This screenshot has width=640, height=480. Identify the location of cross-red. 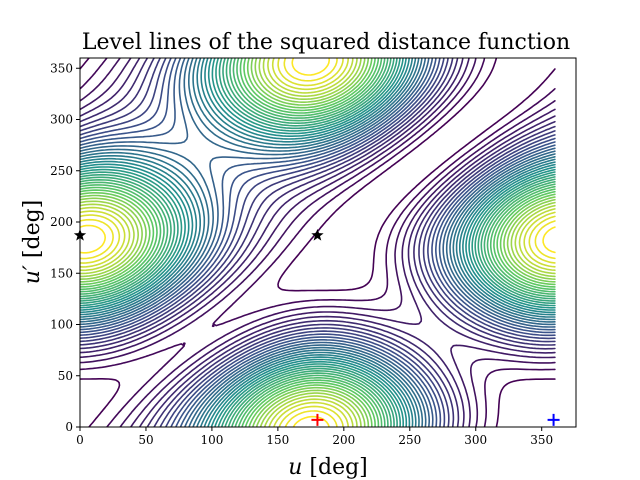
(317, 419).